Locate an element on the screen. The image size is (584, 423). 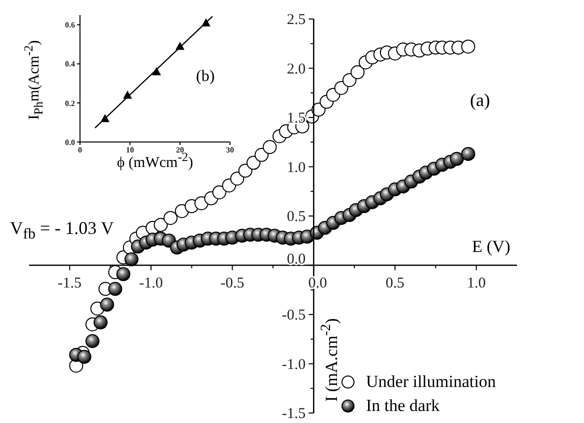
x-tick-label: 30 is located at coordinates (230, 150).